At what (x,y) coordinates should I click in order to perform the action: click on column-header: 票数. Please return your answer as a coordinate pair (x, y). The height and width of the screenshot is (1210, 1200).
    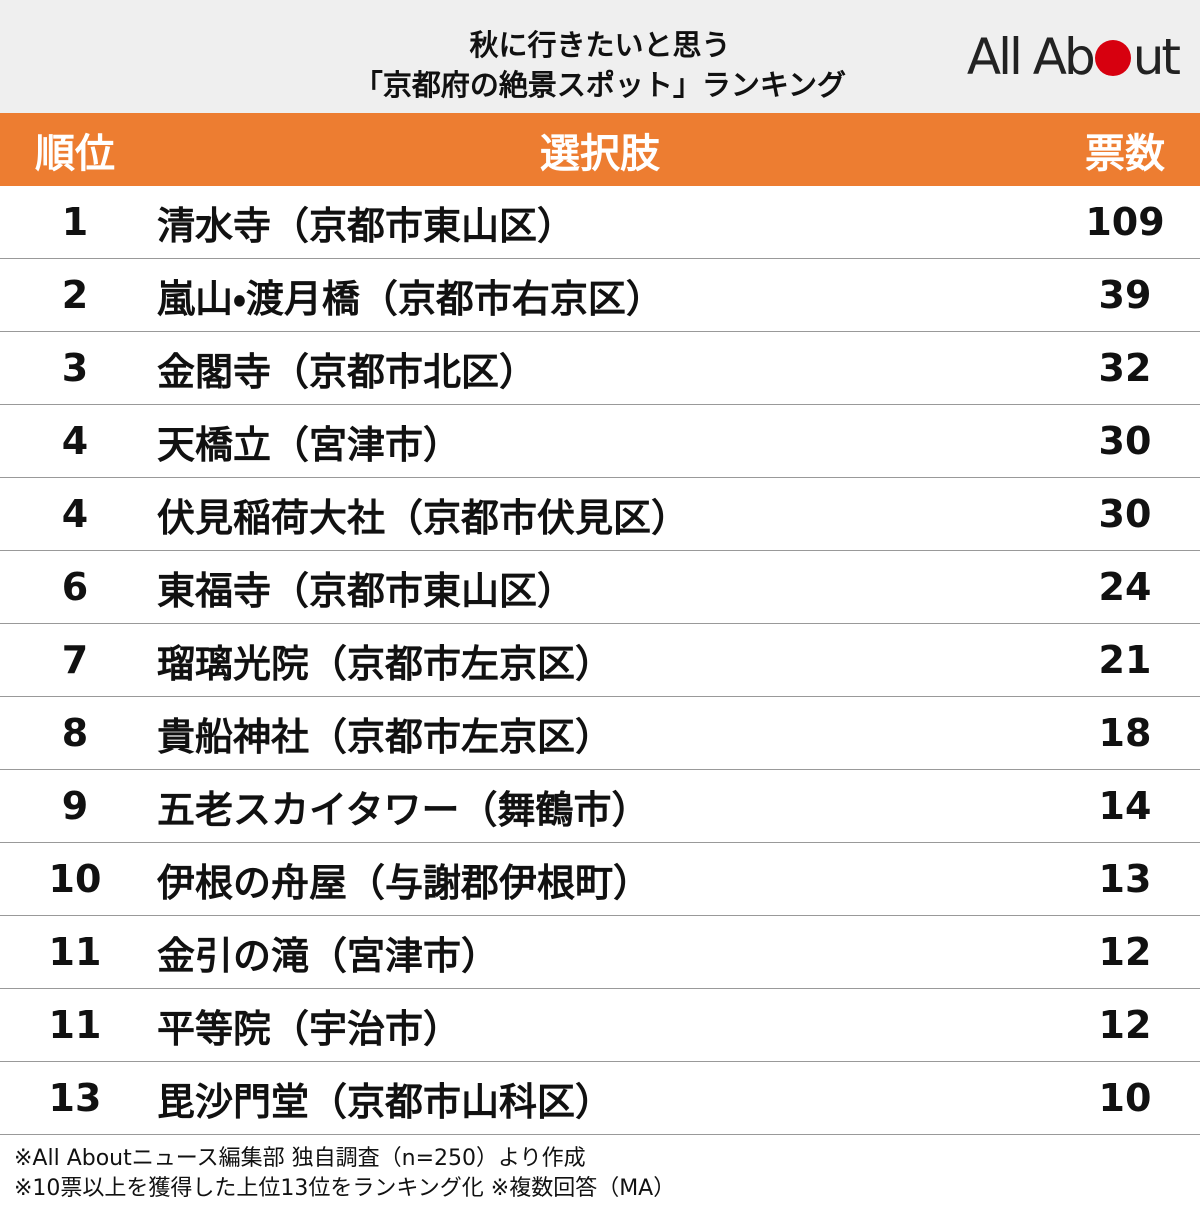
    Looking at the image, I should click on (1125, 153).